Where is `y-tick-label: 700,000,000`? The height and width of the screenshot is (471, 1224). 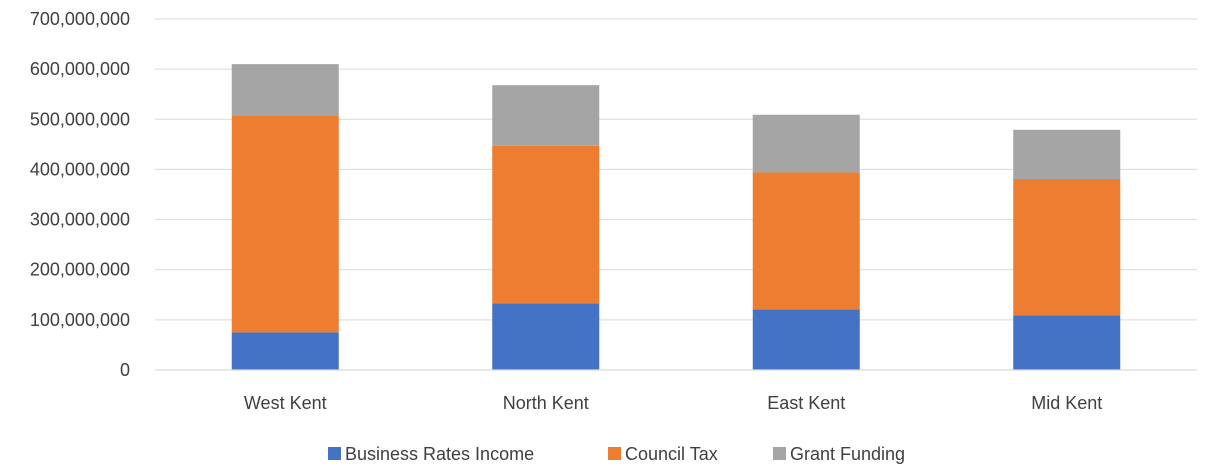
y-tick-label: 700,000,000 is located at coordinates (80, 19).